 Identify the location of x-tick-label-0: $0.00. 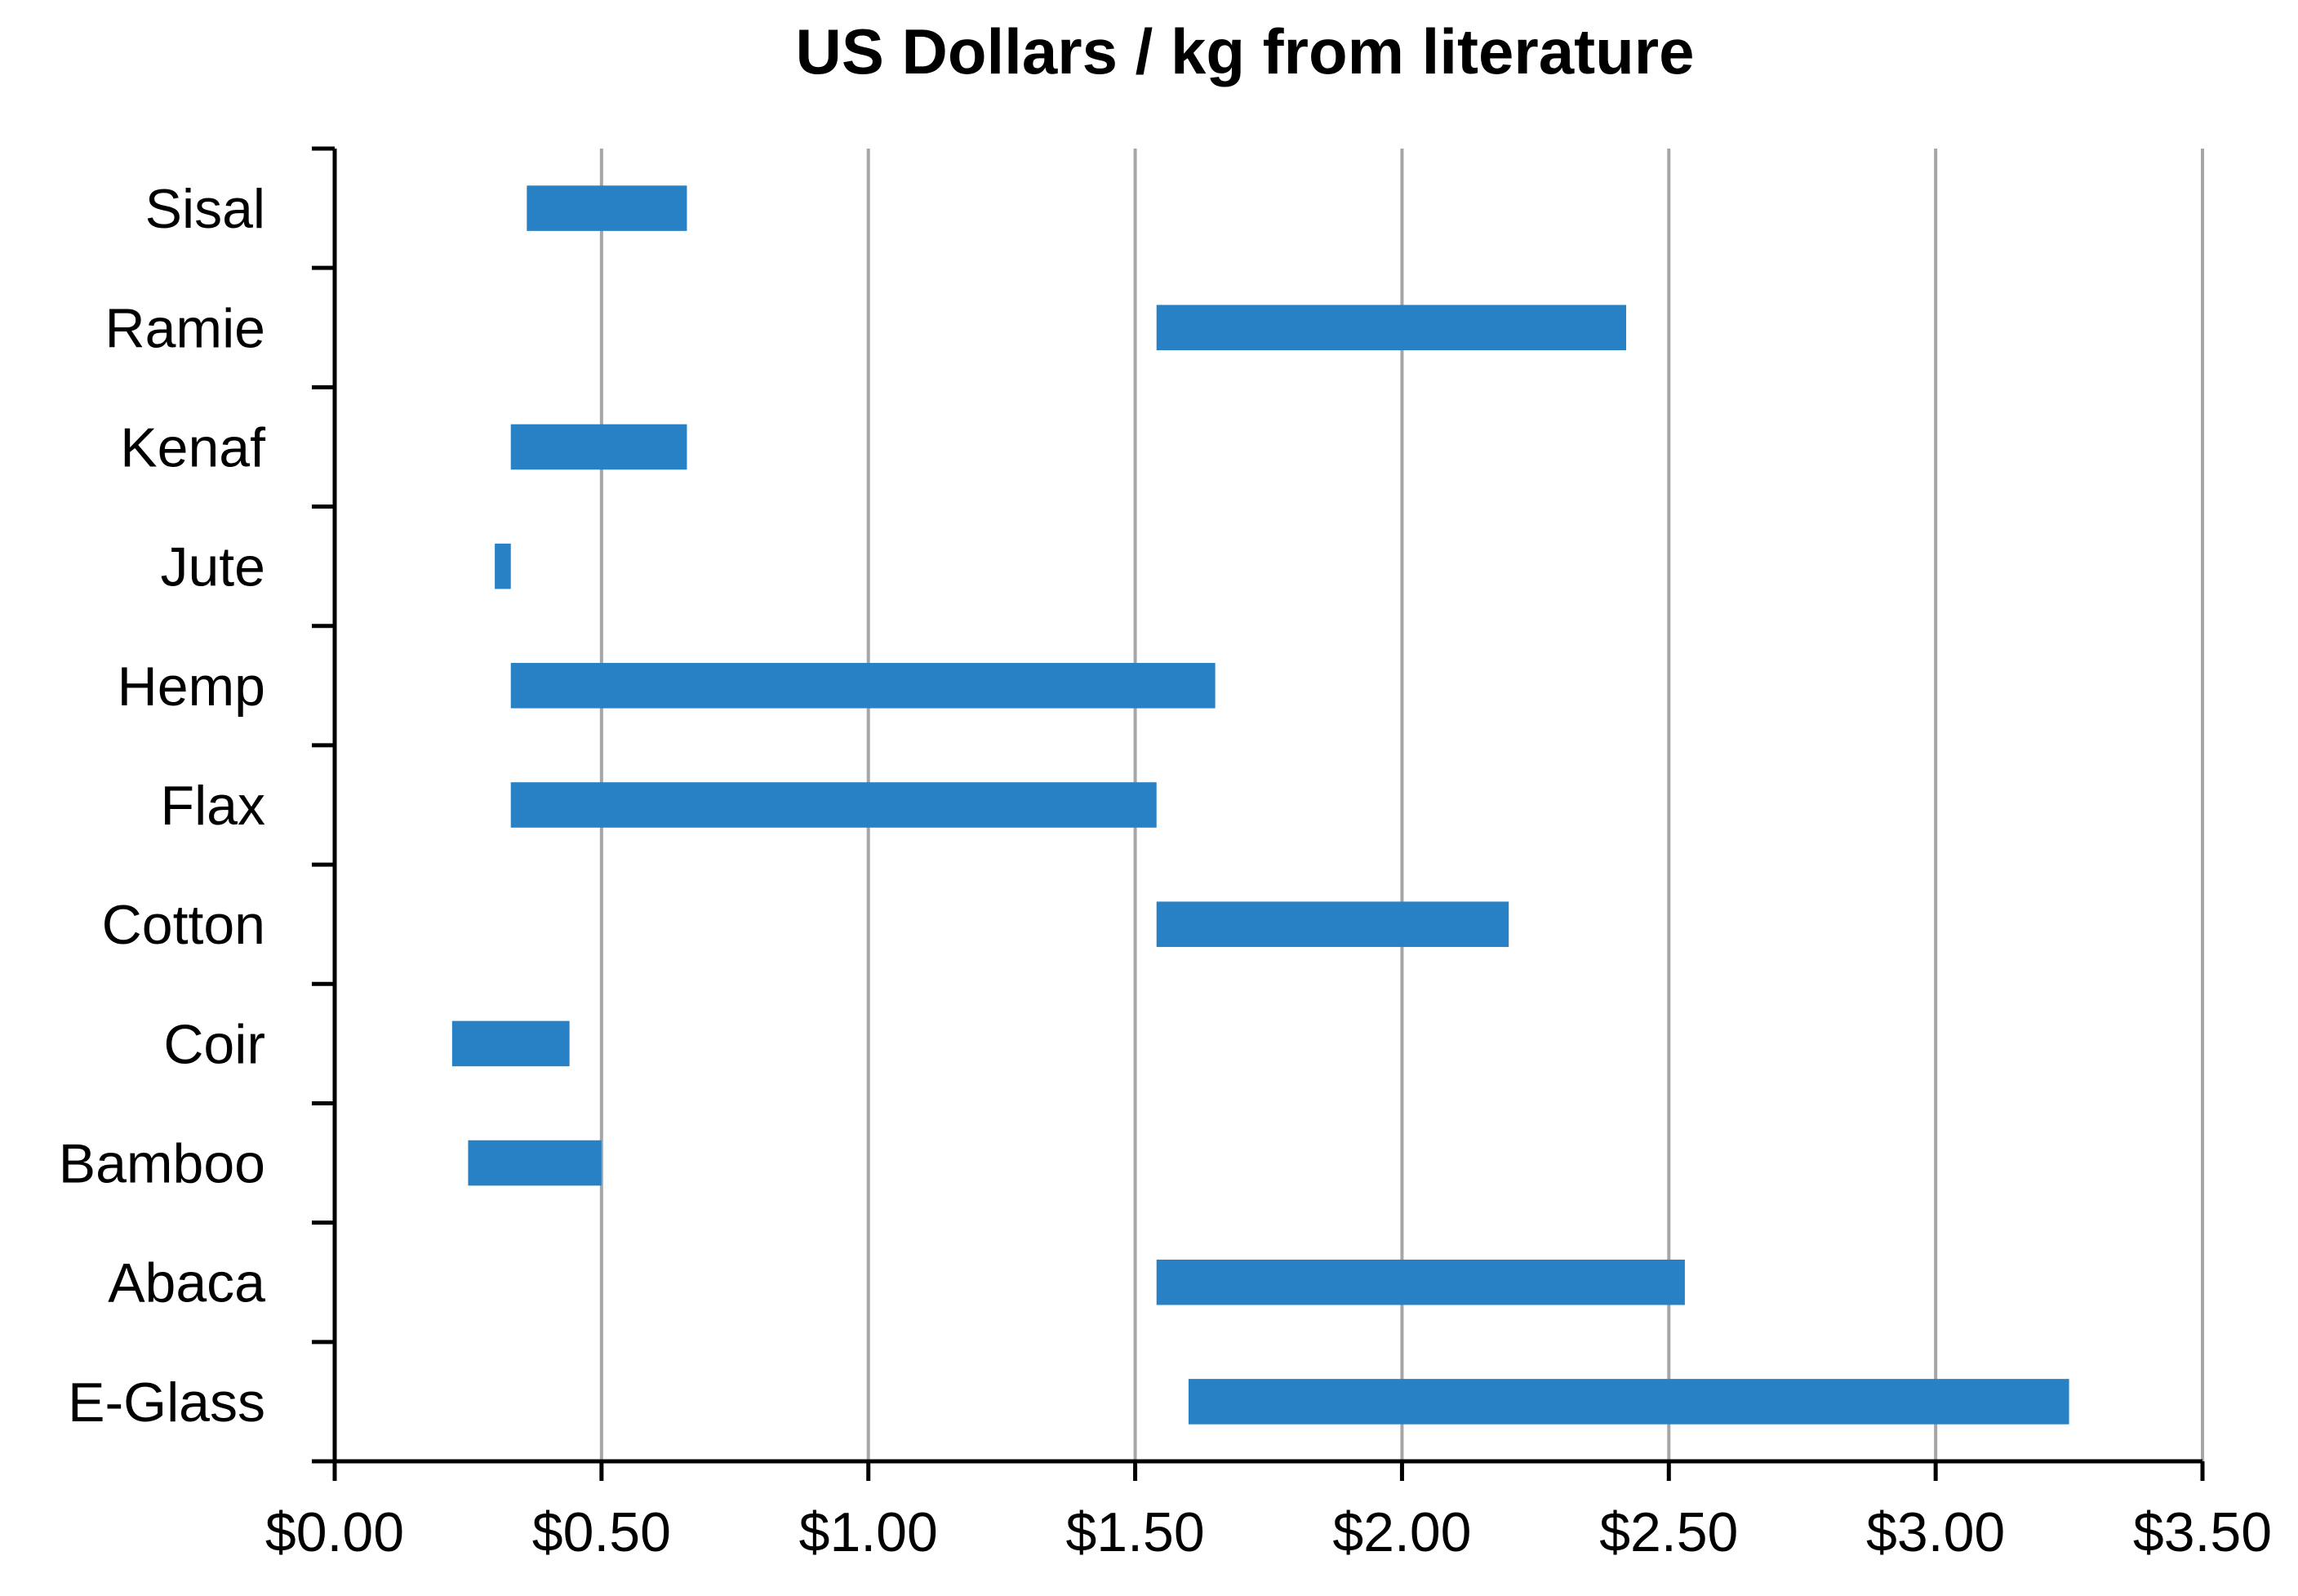
(334, 1532).